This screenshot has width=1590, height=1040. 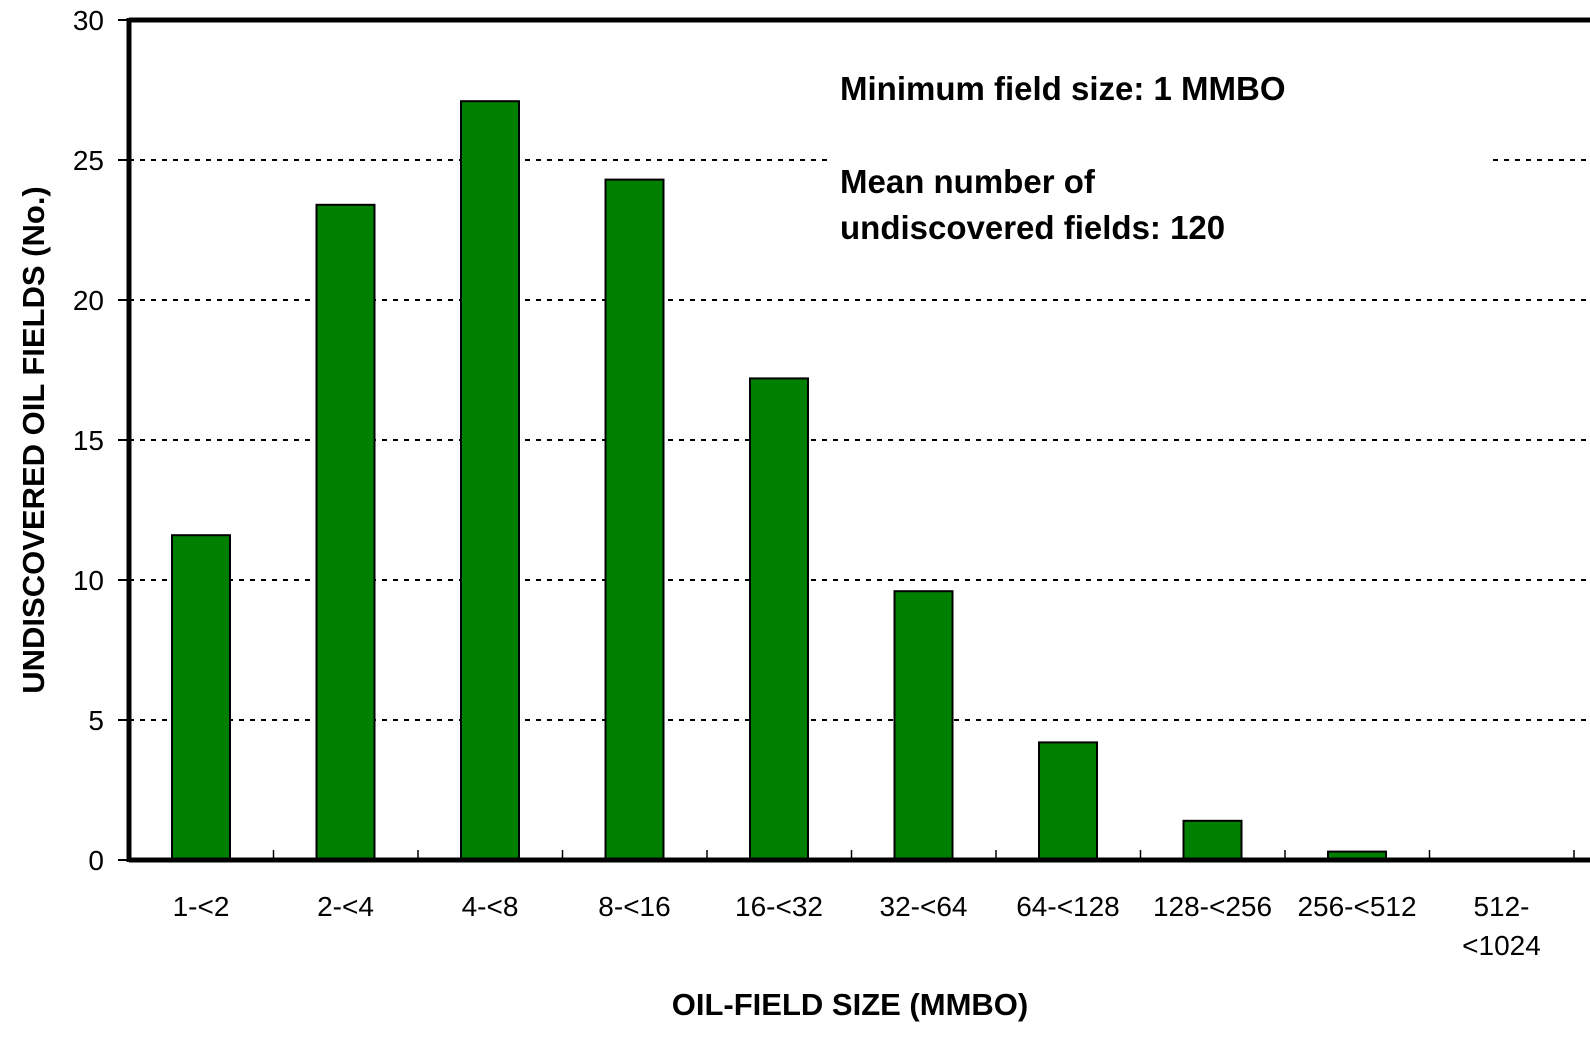 I want to click on x-tick-label: 16-<32, so click(x=779, y=906).